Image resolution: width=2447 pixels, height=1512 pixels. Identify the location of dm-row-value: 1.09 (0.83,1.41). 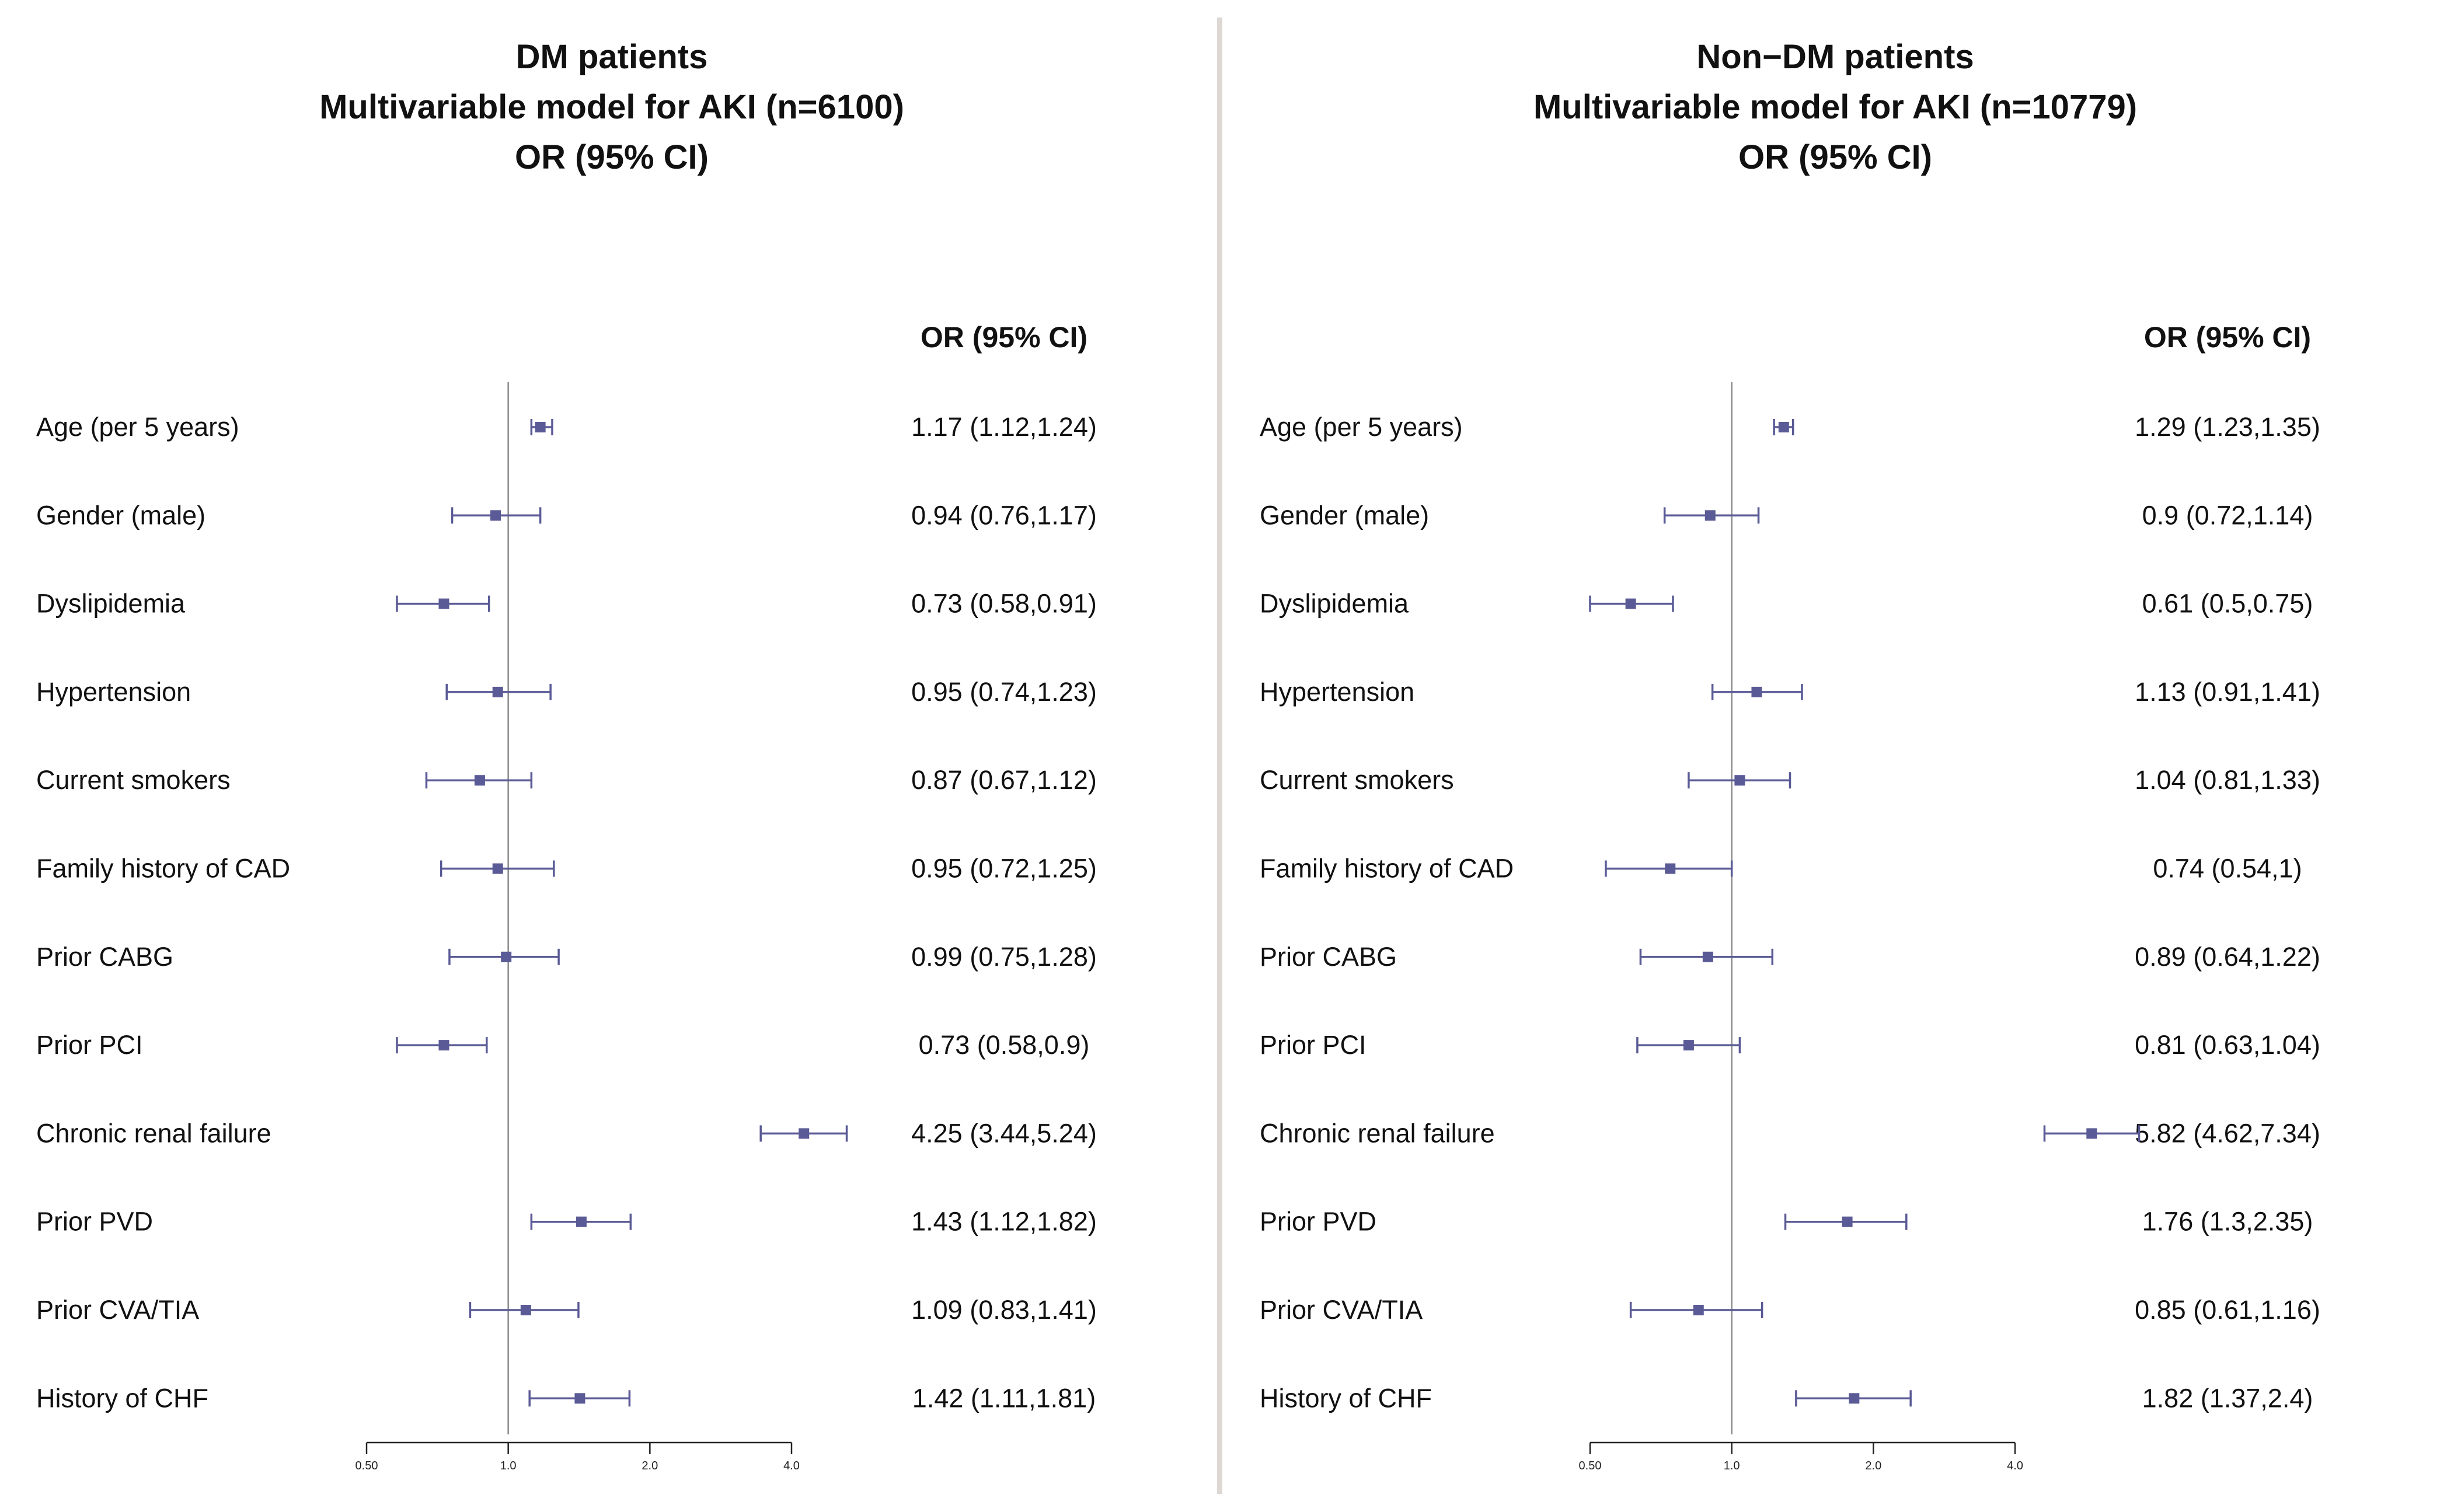
(1004, 1310).